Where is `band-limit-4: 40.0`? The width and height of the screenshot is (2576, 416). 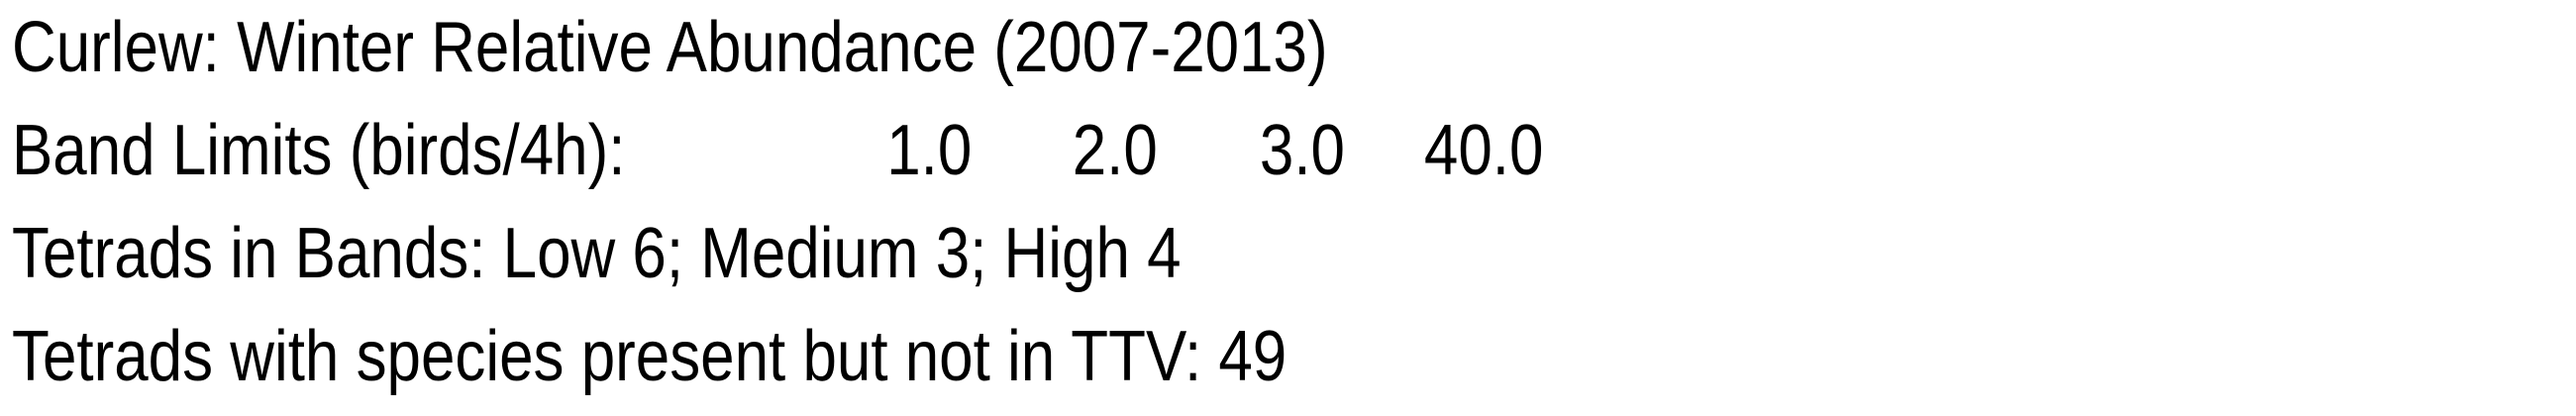
band-limit-4: 40.0 is located at coordinates (1483, 150).